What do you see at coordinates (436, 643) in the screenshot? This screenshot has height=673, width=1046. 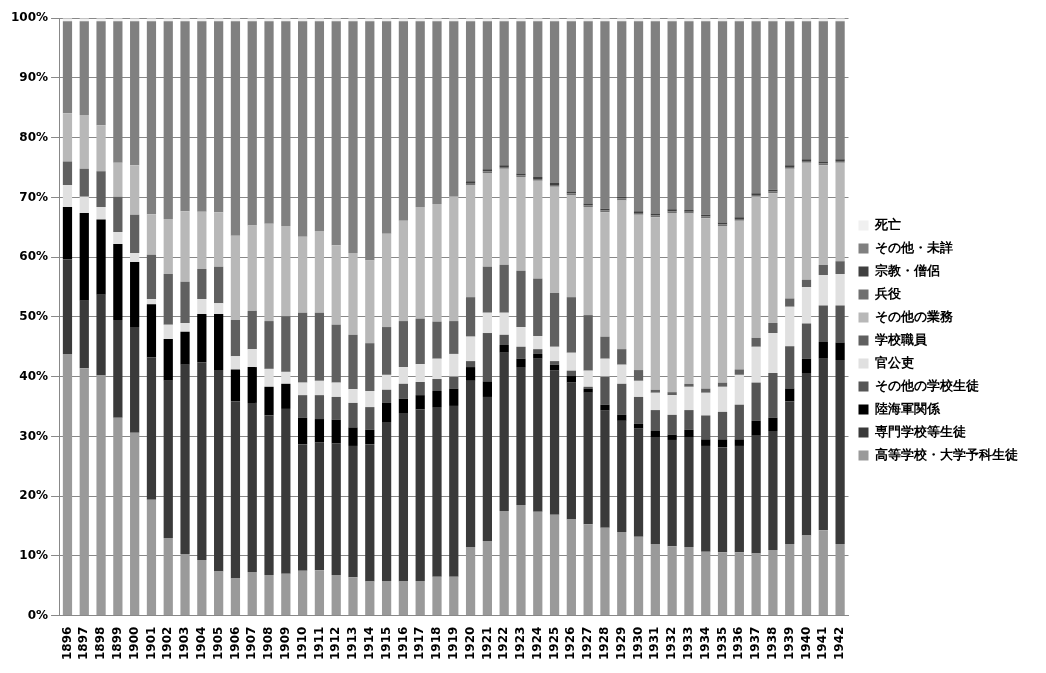 I see `x-tick-label: 1918` at bounding box center [436, 643].